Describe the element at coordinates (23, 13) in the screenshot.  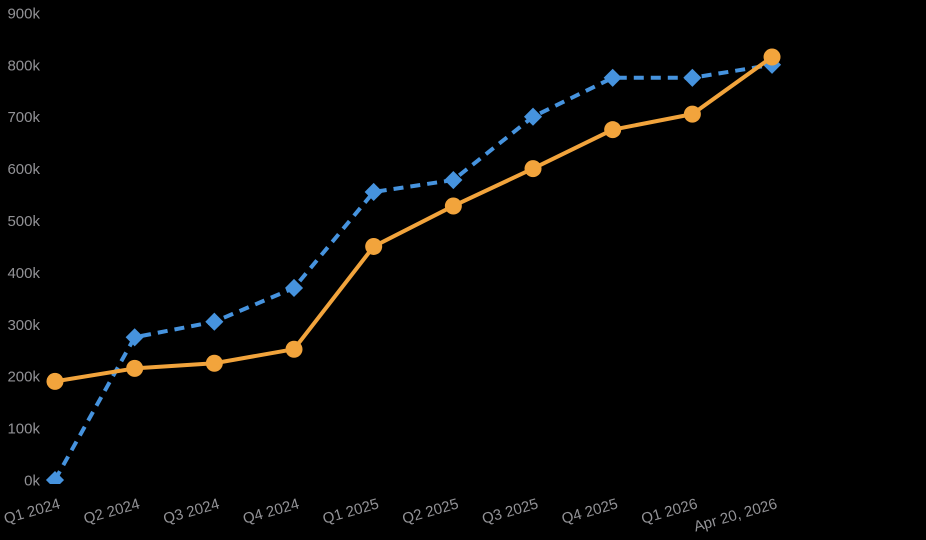
I see `y-tick-label: 900k` at that location.